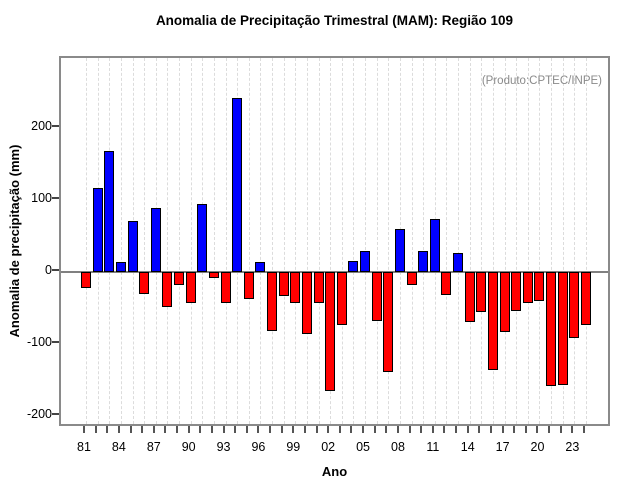  I want to click on bar-2013, so click(458, 262).